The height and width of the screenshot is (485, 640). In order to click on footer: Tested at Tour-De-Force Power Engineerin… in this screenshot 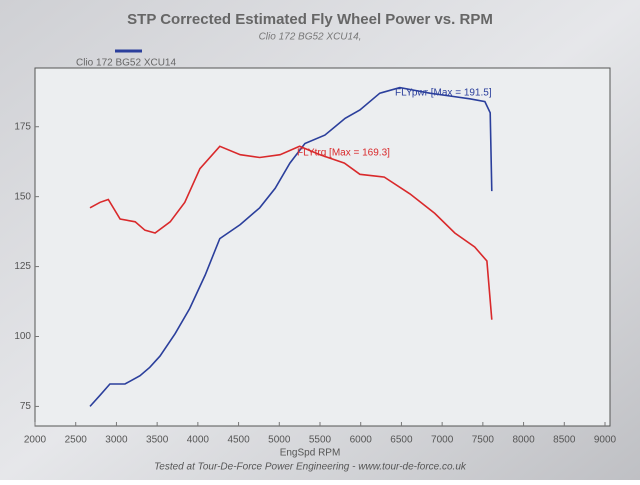, I will do `click(310, 467)`.